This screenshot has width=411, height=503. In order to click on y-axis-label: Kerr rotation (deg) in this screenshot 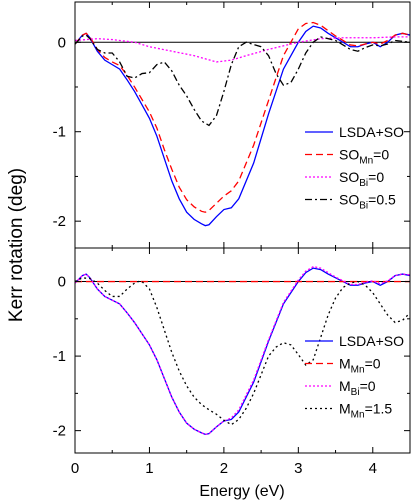, I will do `click(16, 245)`.